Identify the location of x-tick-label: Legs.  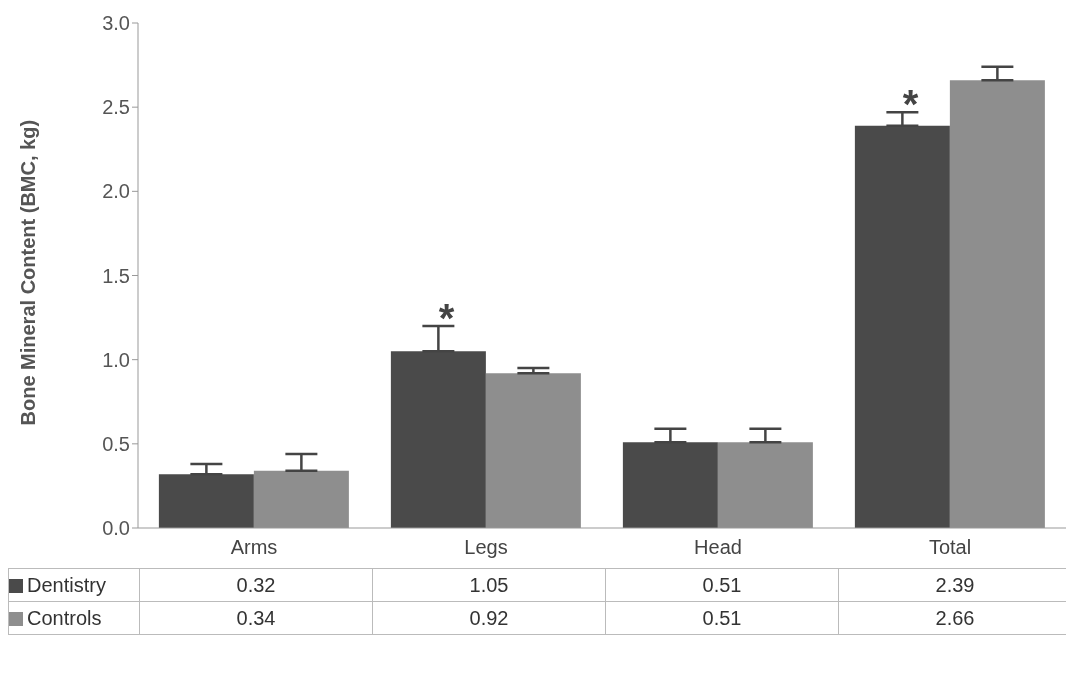
(486, 547).